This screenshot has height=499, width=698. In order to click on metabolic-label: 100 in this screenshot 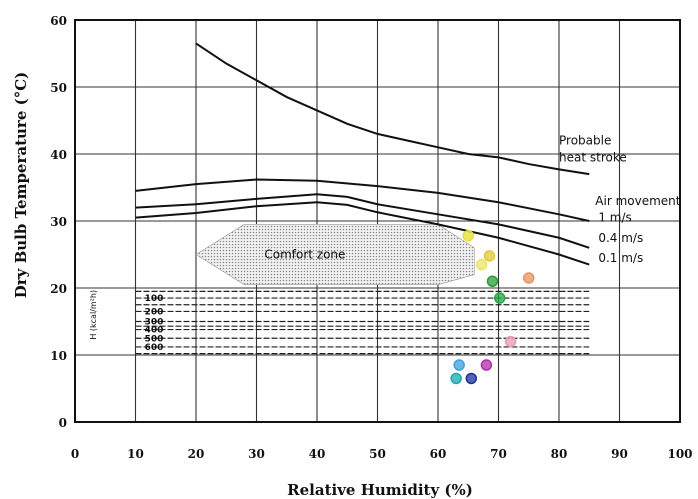, I will do `click(154, 299)`.